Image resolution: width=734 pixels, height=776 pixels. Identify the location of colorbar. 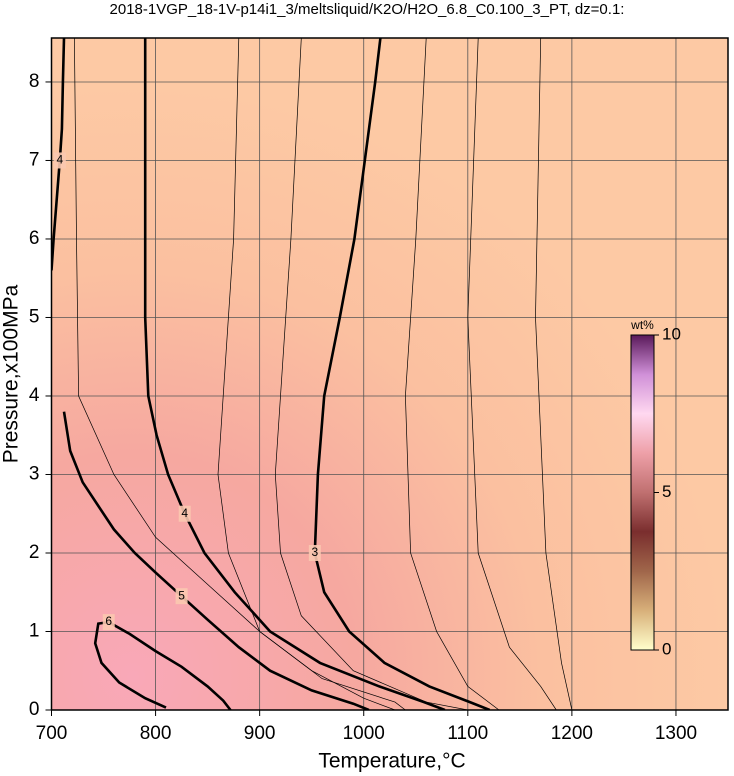
(642, 492).